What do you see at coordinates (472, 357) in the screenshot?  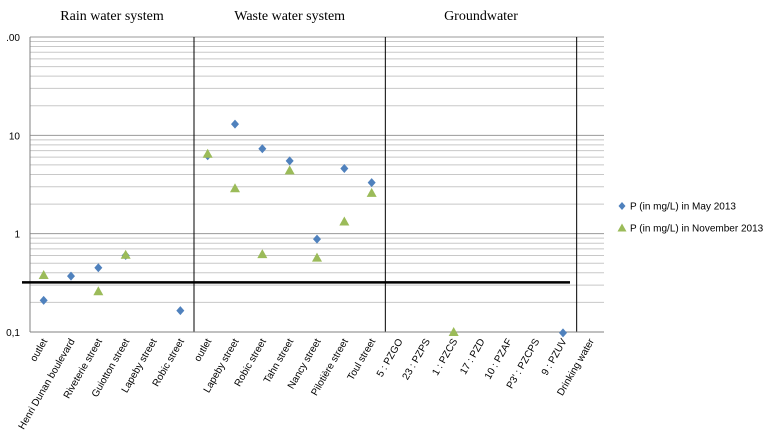 I see `category-label: 17 : PZD` at bounding box center [472, 357].